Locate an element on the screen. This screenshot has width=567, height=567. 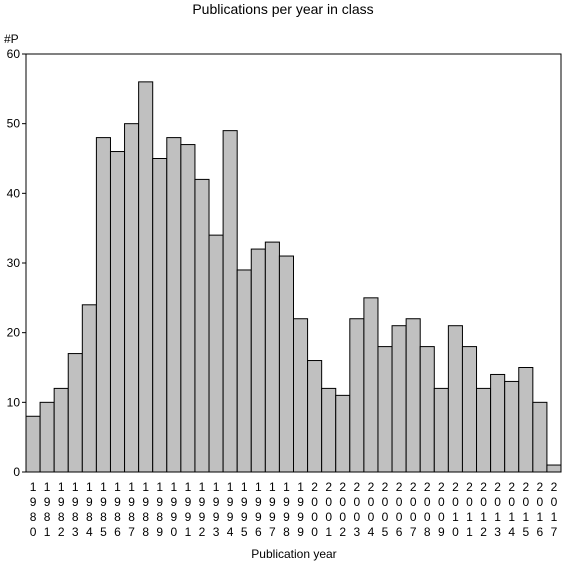
bar-1992 is located at coordinates (202, 325).